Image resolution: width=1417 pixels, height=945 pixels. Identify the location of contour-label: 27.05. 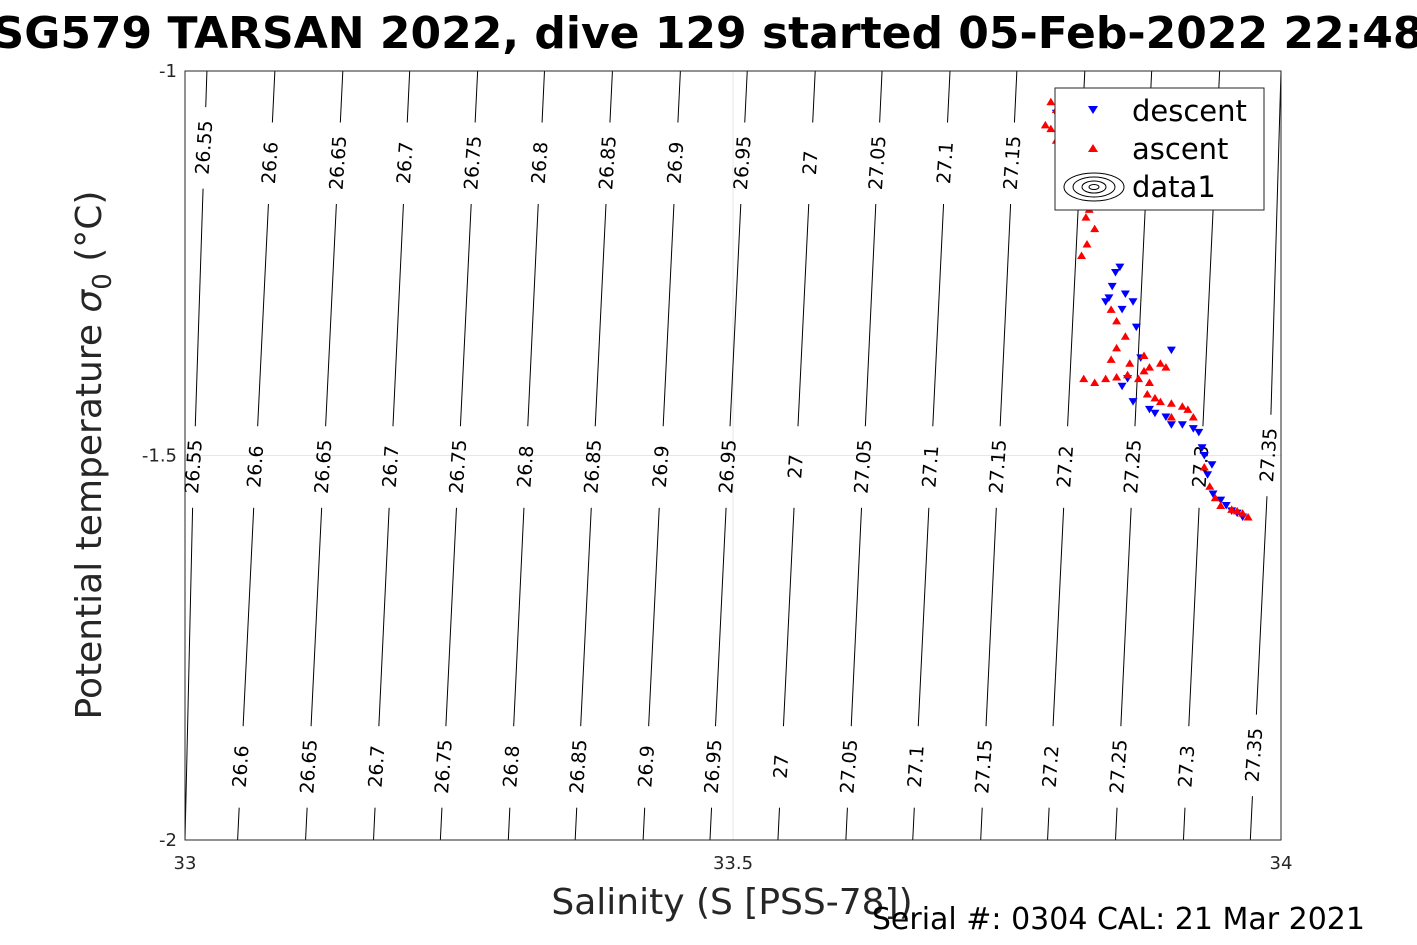
(864, 467).